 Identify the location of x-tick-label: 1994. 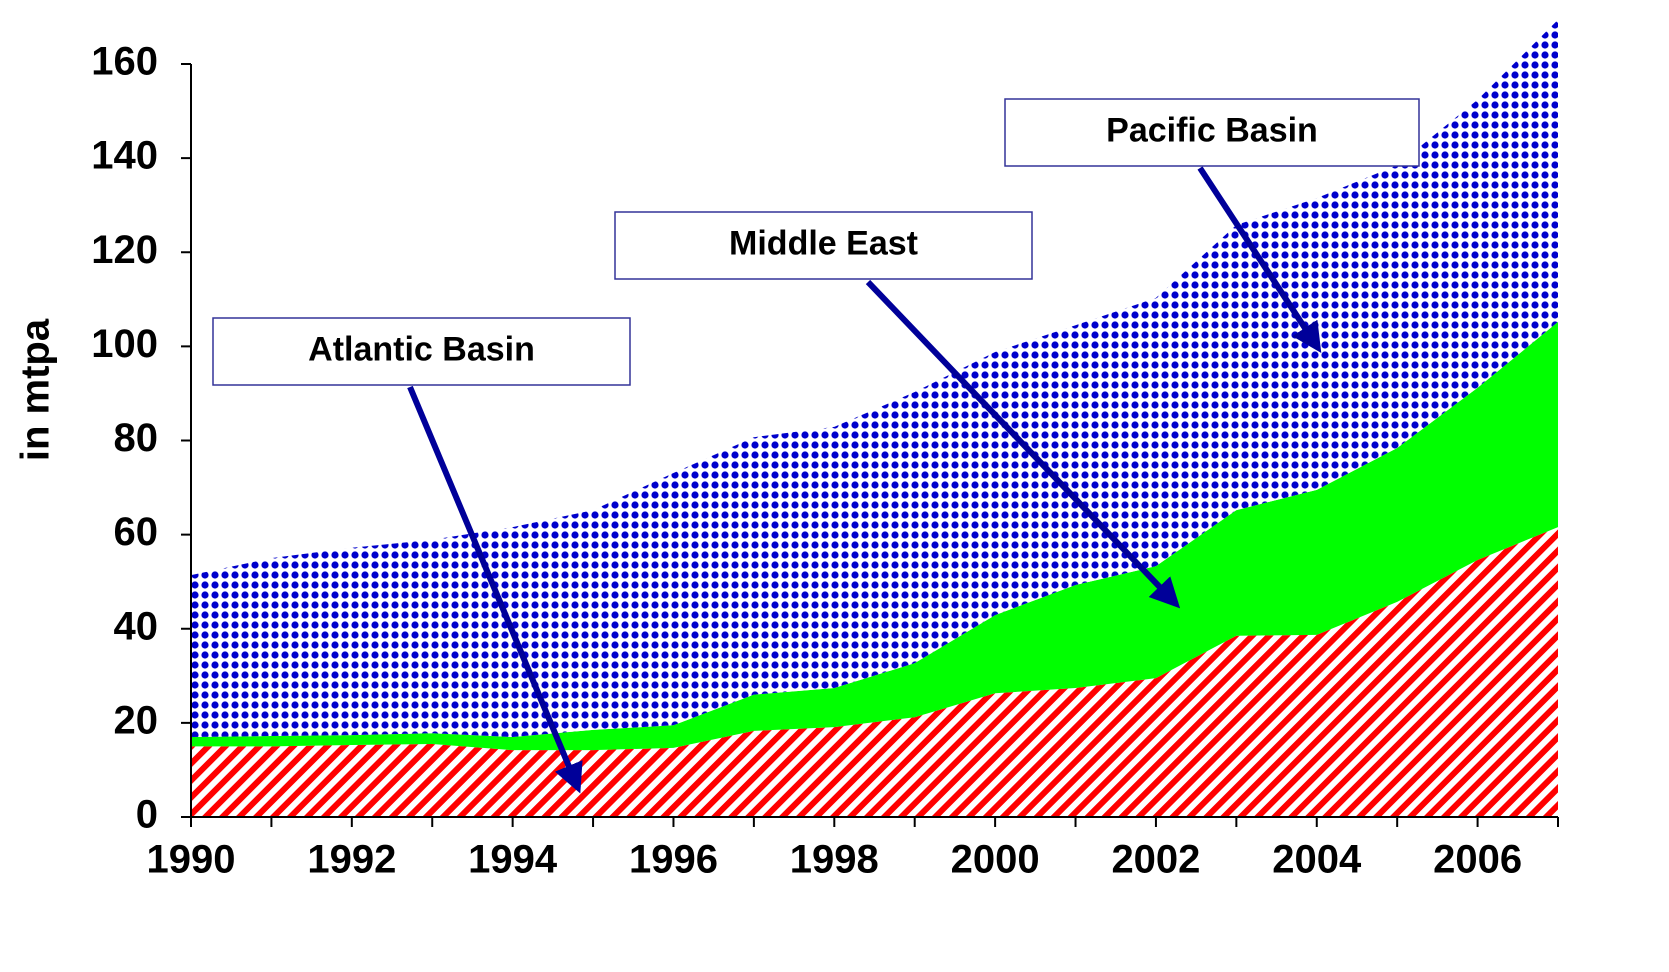
(513, 860).